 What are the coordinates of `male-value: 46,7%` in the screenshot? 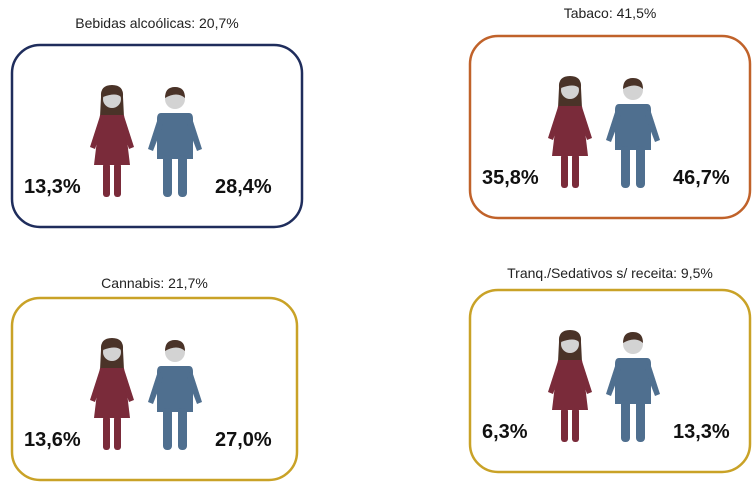 It's located at (701, 178).